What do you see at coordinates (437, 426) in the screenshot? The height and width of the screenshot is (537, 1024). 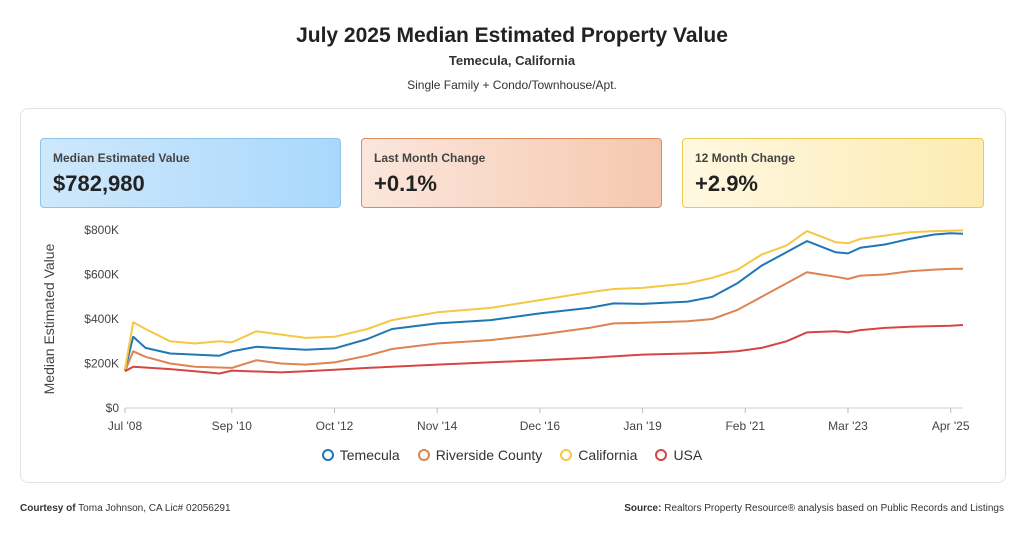 I see `x-tick-label: Nov '14` at bounding box center [437, 426].